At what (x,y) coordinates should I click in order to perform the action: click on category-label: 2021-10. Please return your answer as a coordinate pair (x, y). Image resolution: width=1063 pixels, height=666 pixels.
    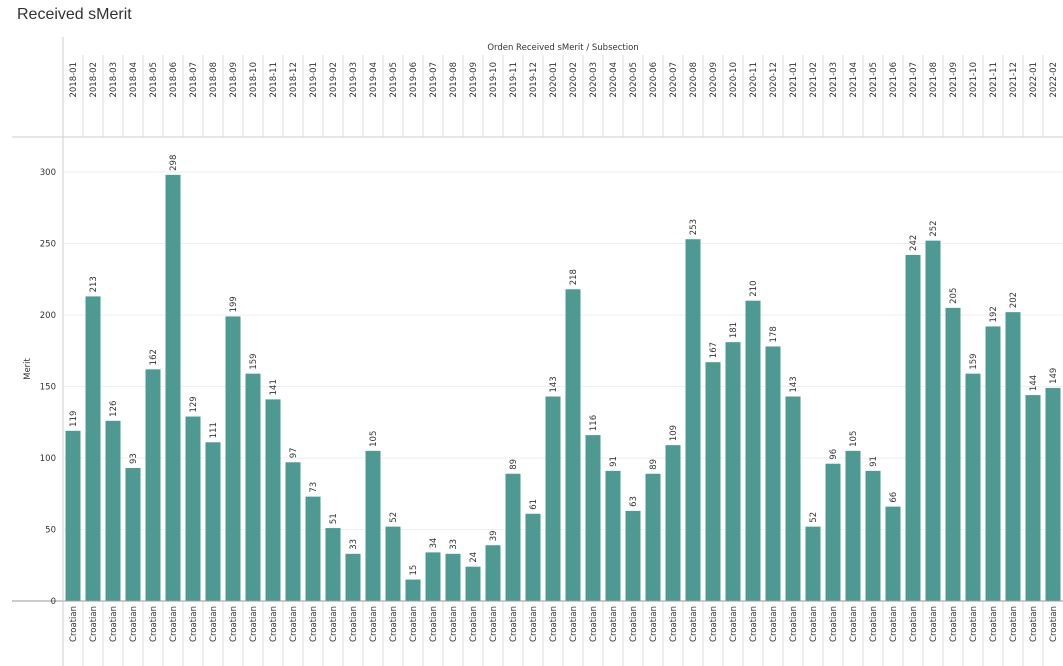
    Looking at the image, I should click on (974, 80).